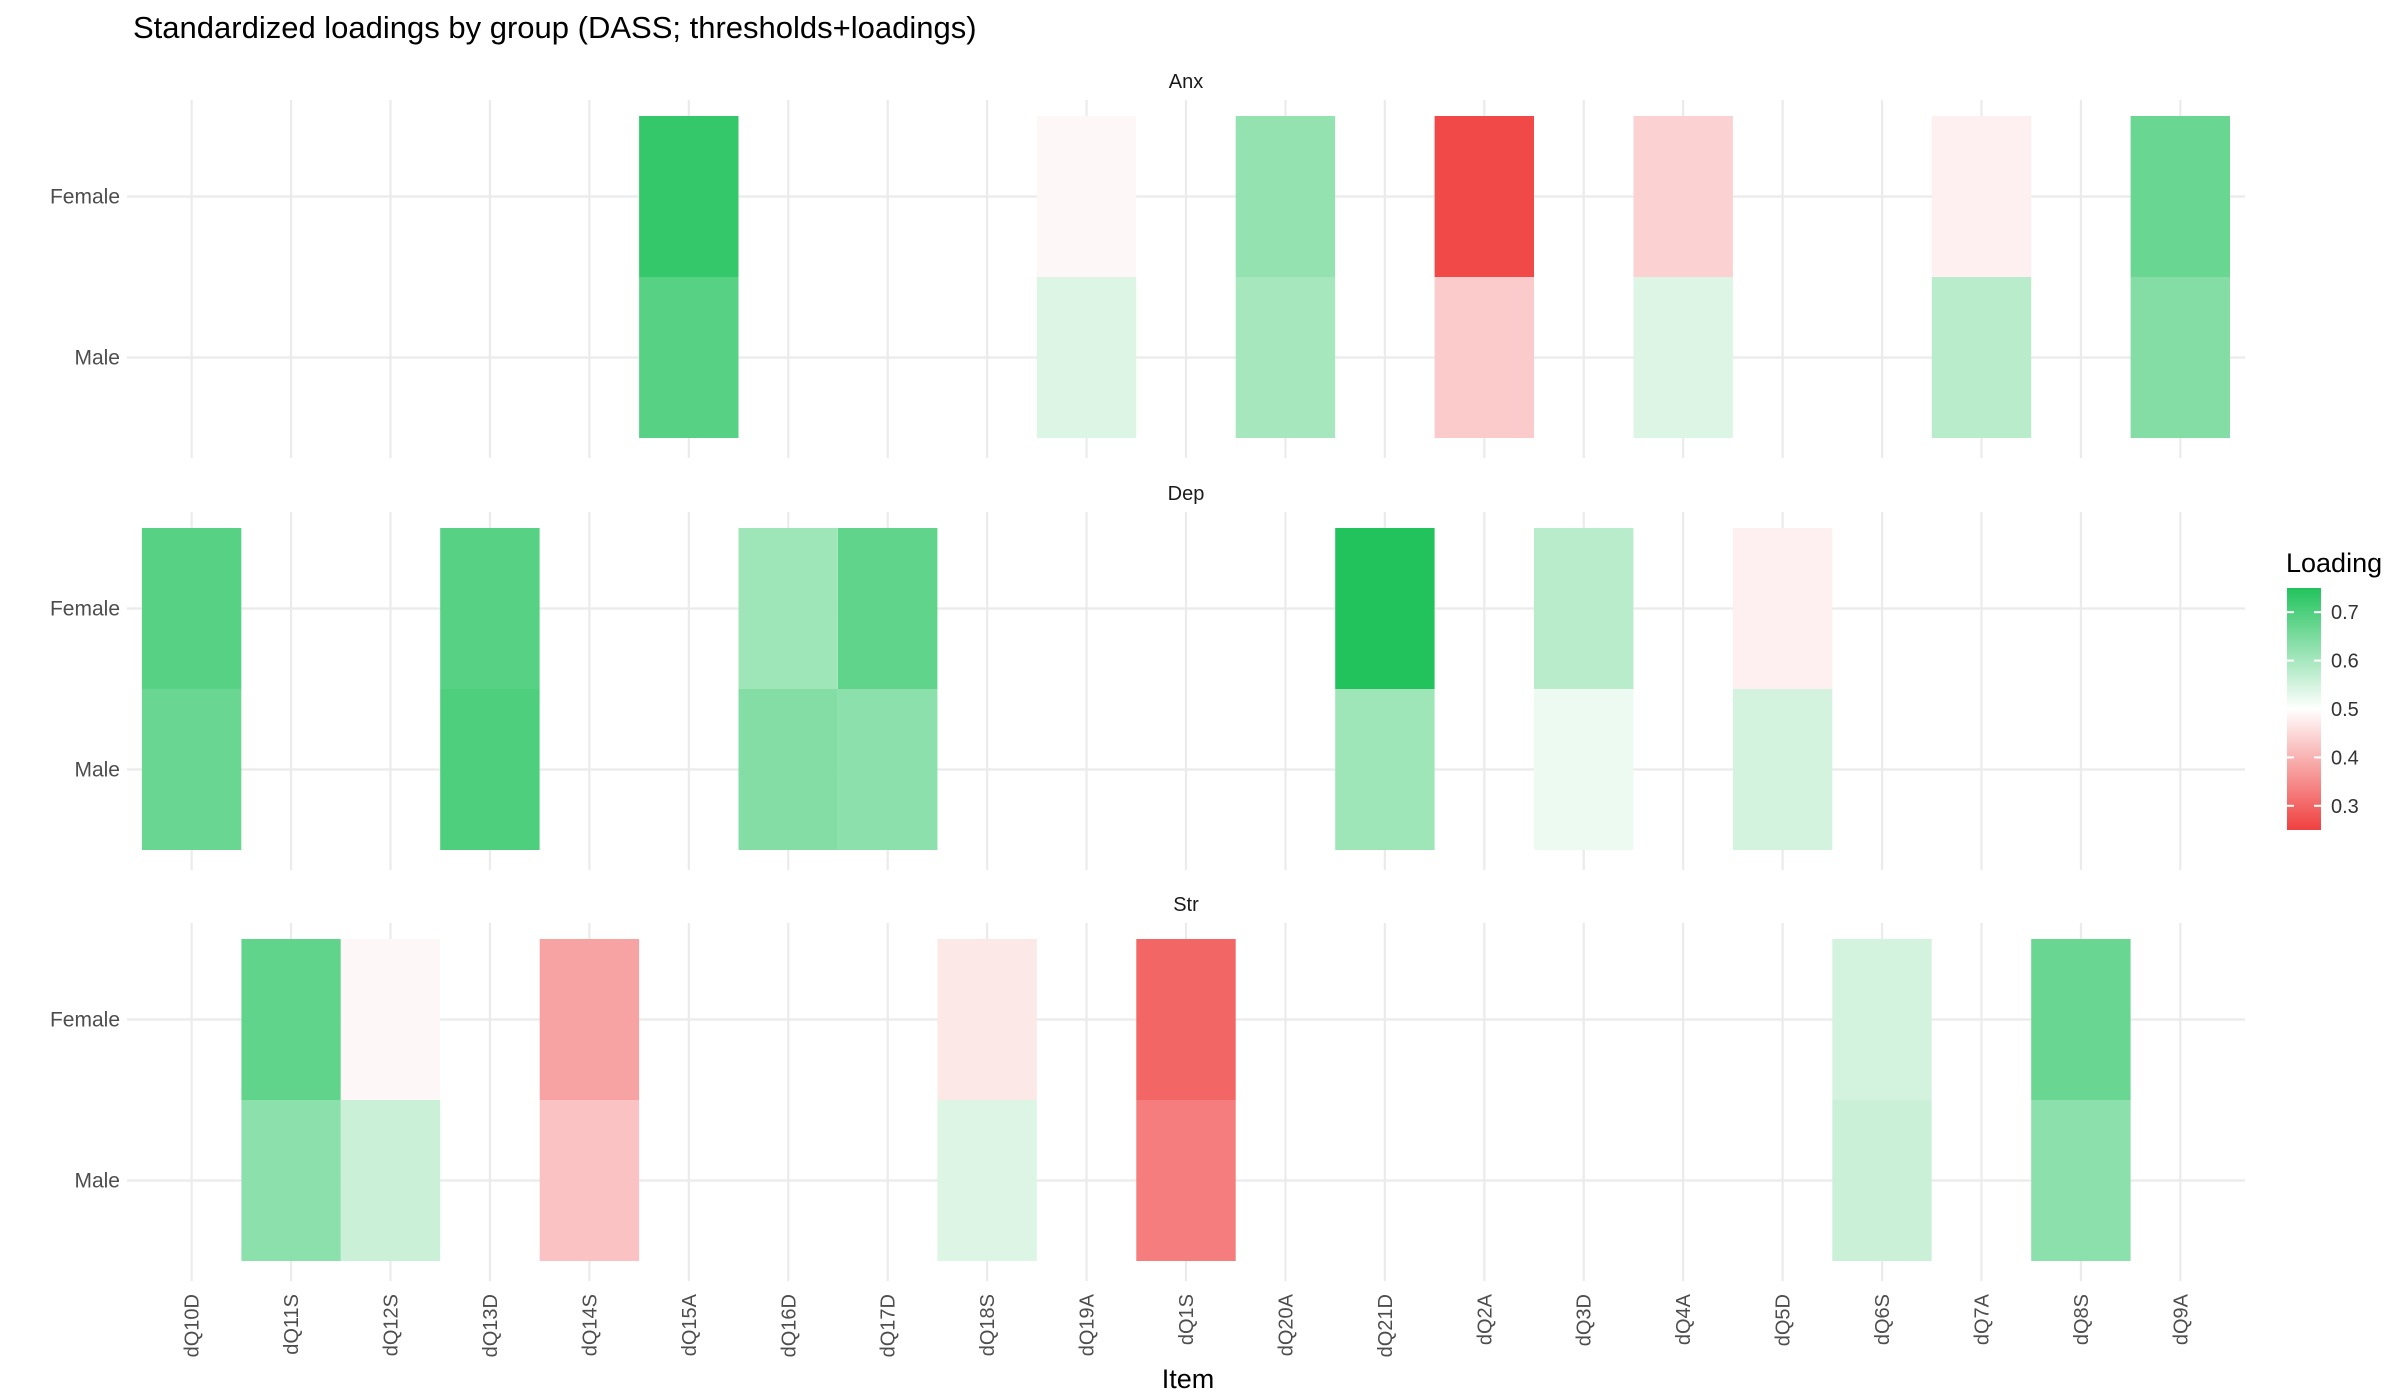  What do you see at coordinates (1187, 1319) in the screenshot?
I see `x-tick-label: dQ1S` at bounding box center [1187, 1319].